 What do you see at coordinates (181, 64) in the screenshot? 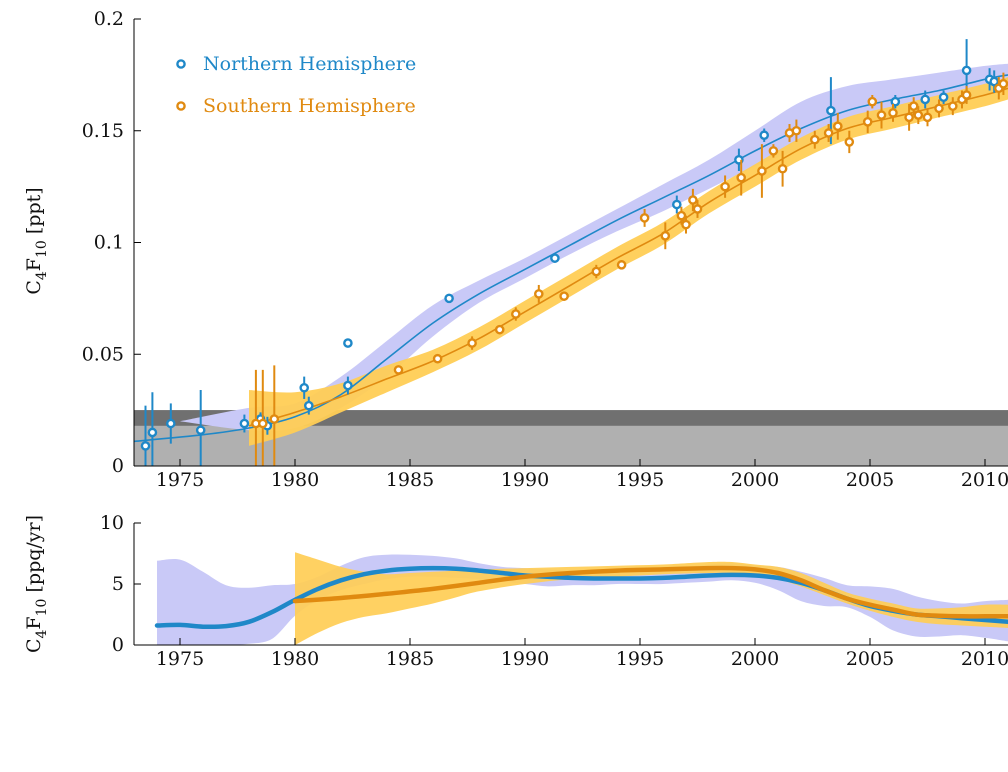
I see `legend-marker-north` at bounding box center [181, 64].